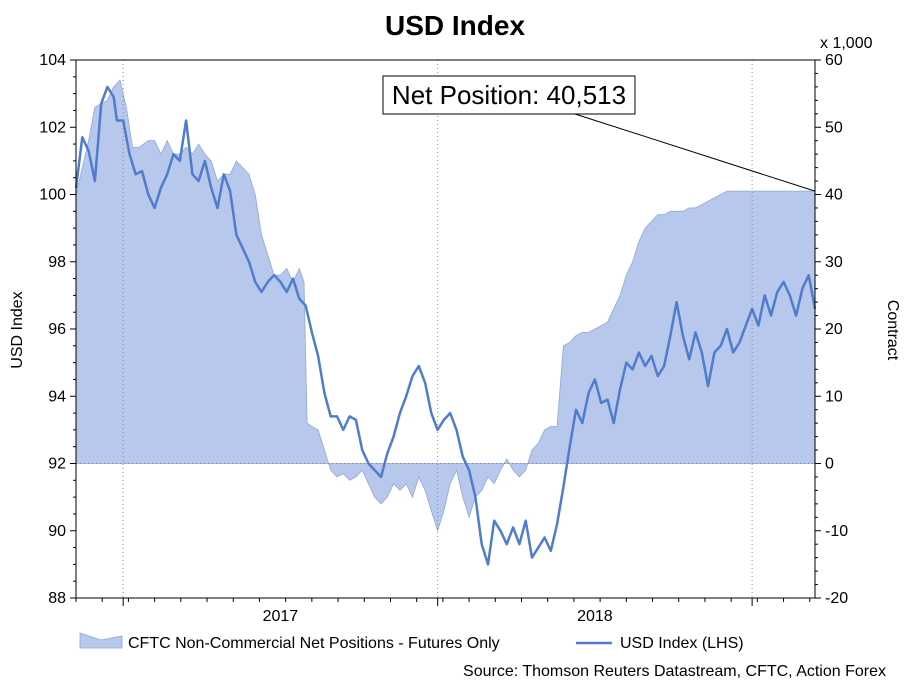  I want to click on left-tick-label-98: 98, so click(57, 262).